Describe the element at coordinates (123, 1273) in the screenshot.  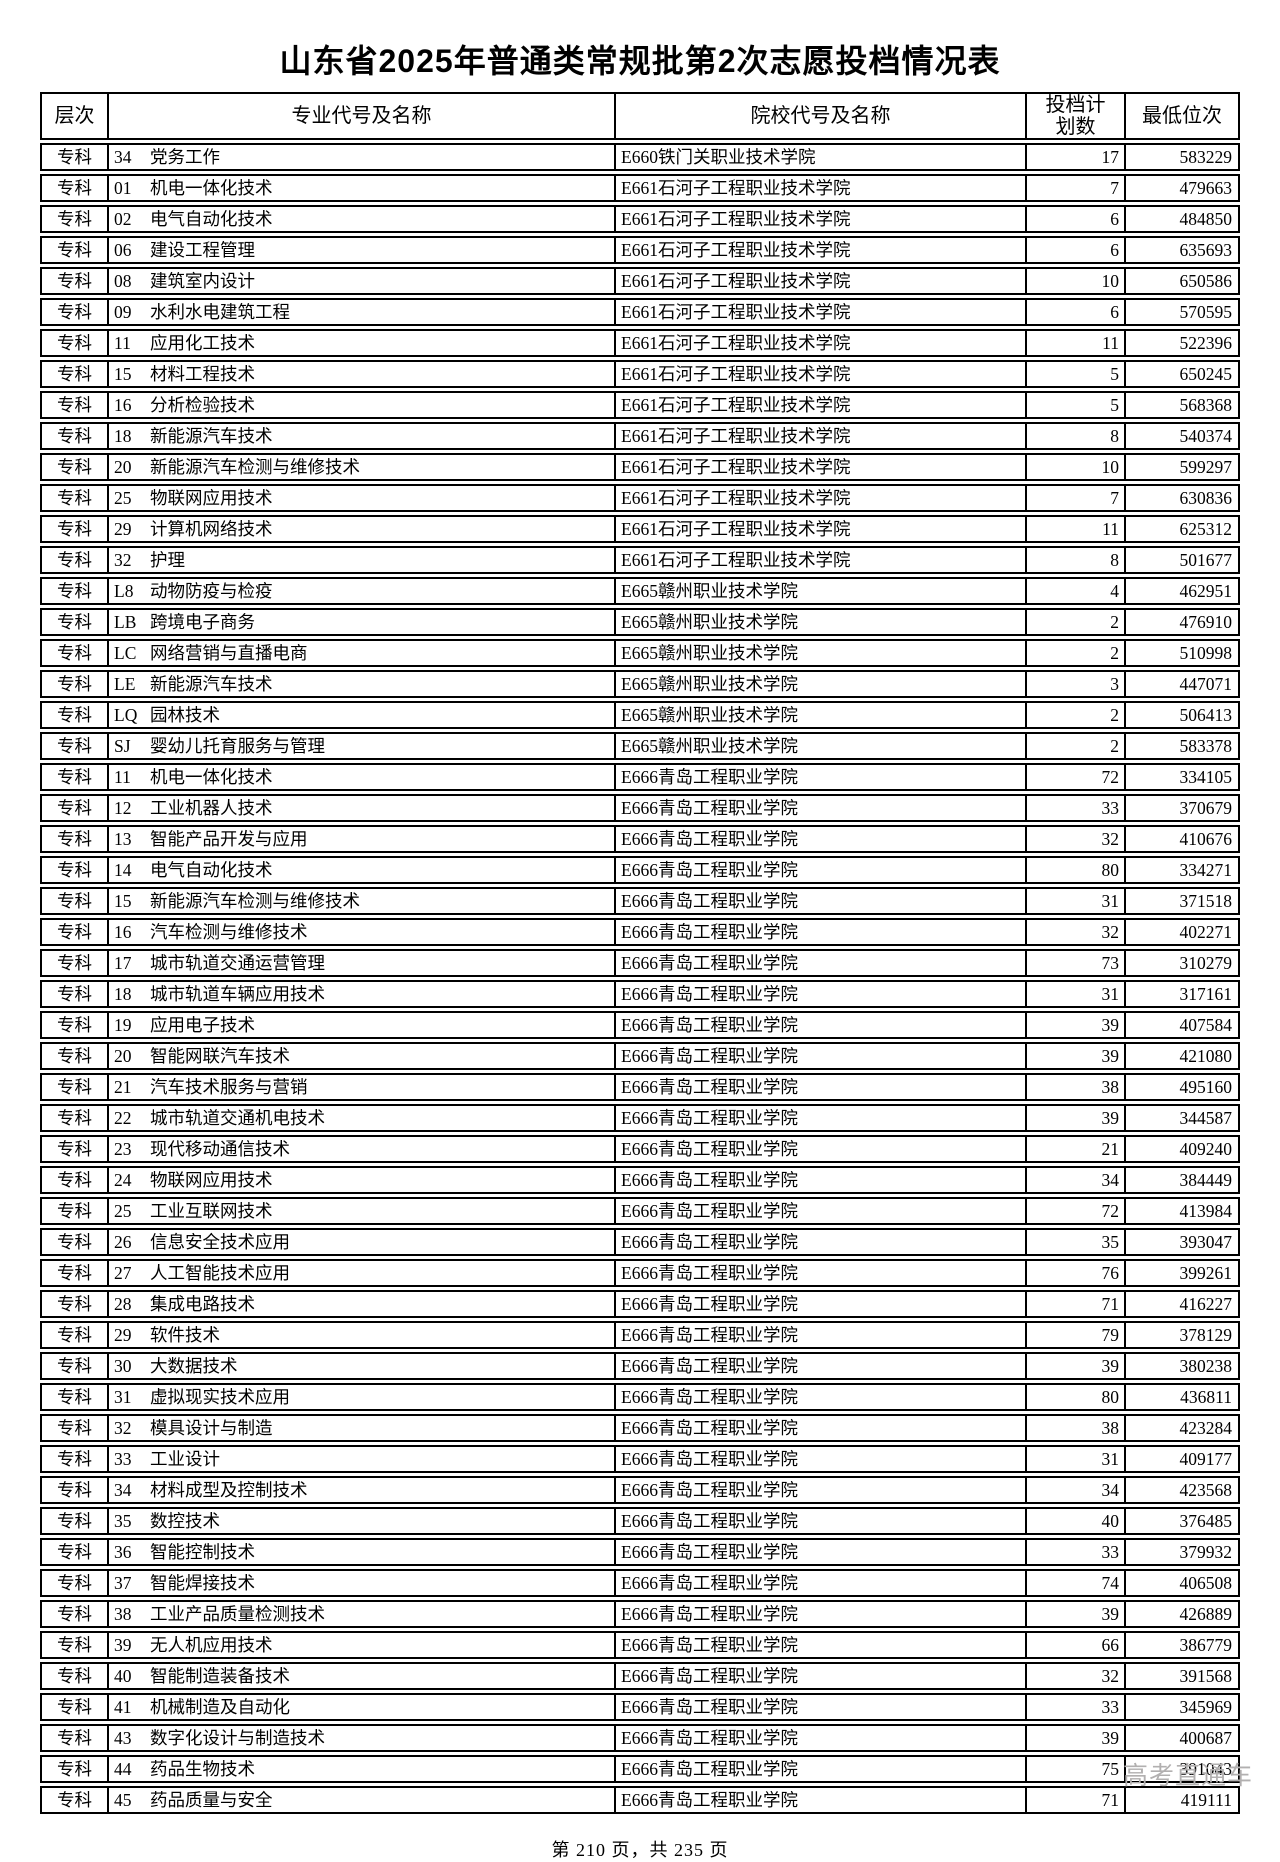
I see `major-code: 27` at that location.